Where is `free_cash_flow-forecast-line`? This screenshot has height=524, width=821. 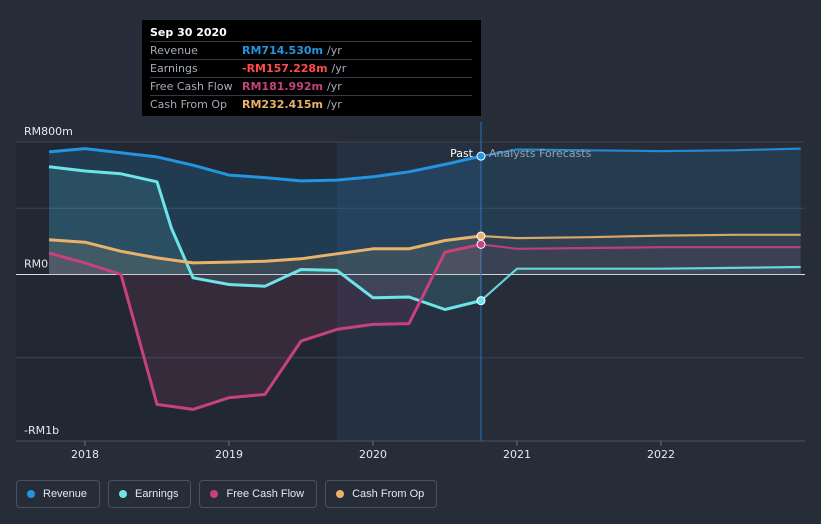 free_cash_flow-forecast-line is located at coordinates (640, 246).